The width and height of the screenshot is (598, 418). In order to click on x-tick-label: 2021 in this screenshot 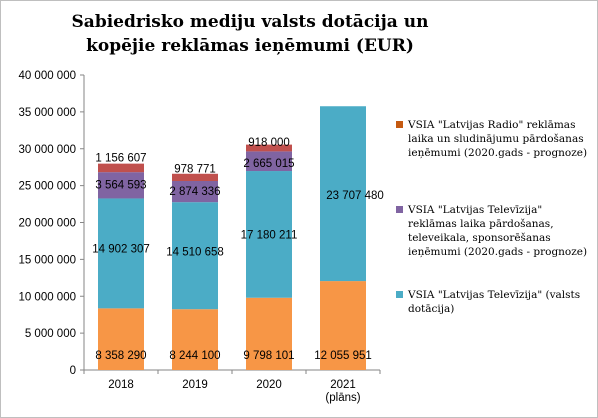, I will do `click(343, 385)`.